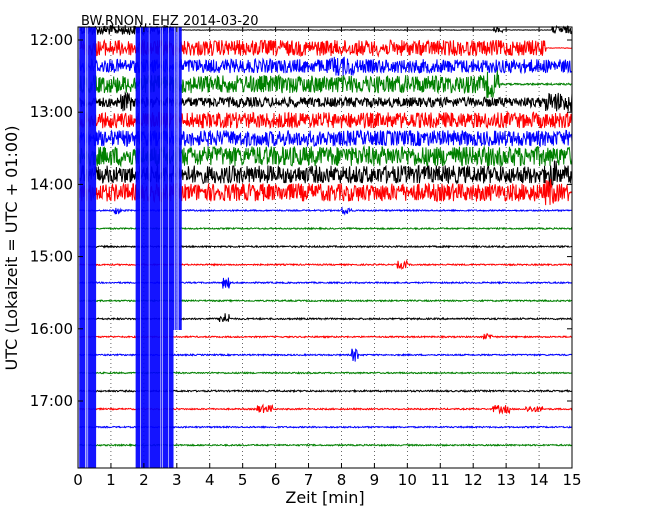  Describe the element at coordinates (78, 480) in the screenshot. I see `x-tick-label: 0` at that location.